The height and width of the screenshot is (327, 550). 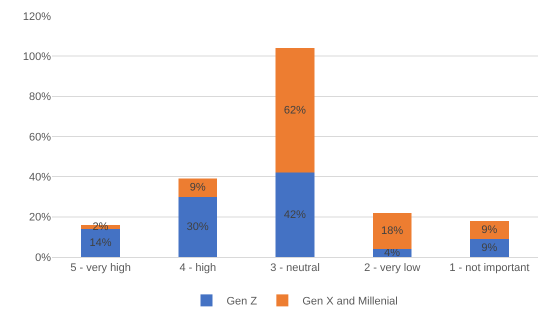 I want to click on y-tick-label: 0%, so click(x=43, y=258).